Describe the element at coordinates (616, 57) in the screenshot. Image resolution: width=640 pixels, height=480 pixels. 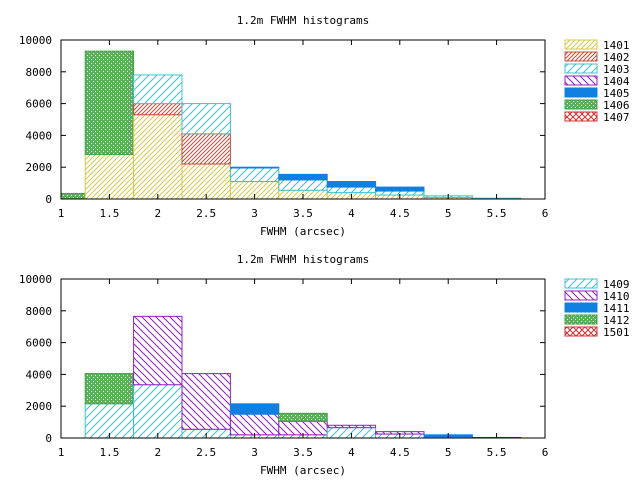
I see `legend-label-1402: 1402` at that location.